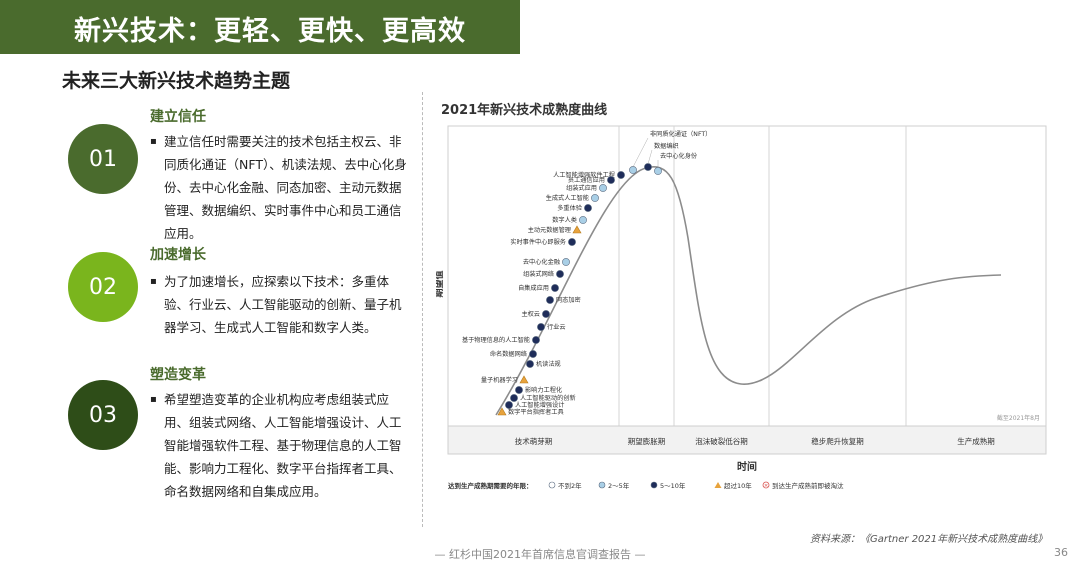 This screenshot has width=1080, height=564. I want to click on phase-band, so click(747, 440).